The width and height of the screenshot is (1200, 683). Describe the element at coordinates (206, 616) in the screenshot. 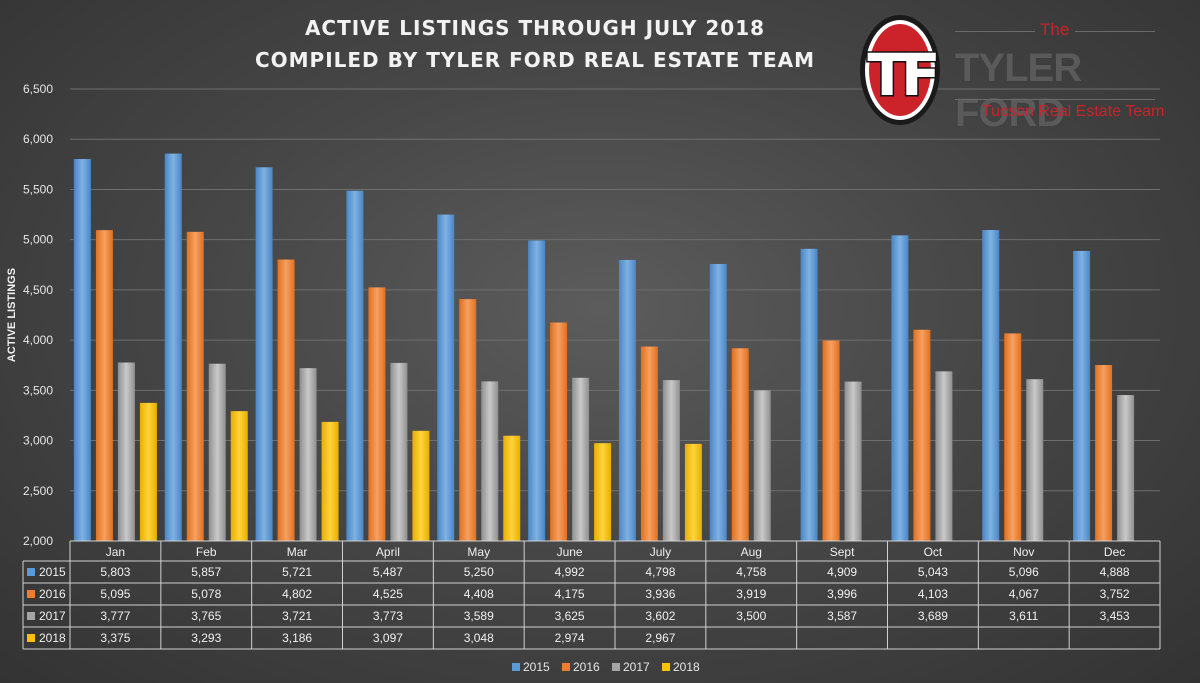

I see `table-cell-value: 3,765` at that location.